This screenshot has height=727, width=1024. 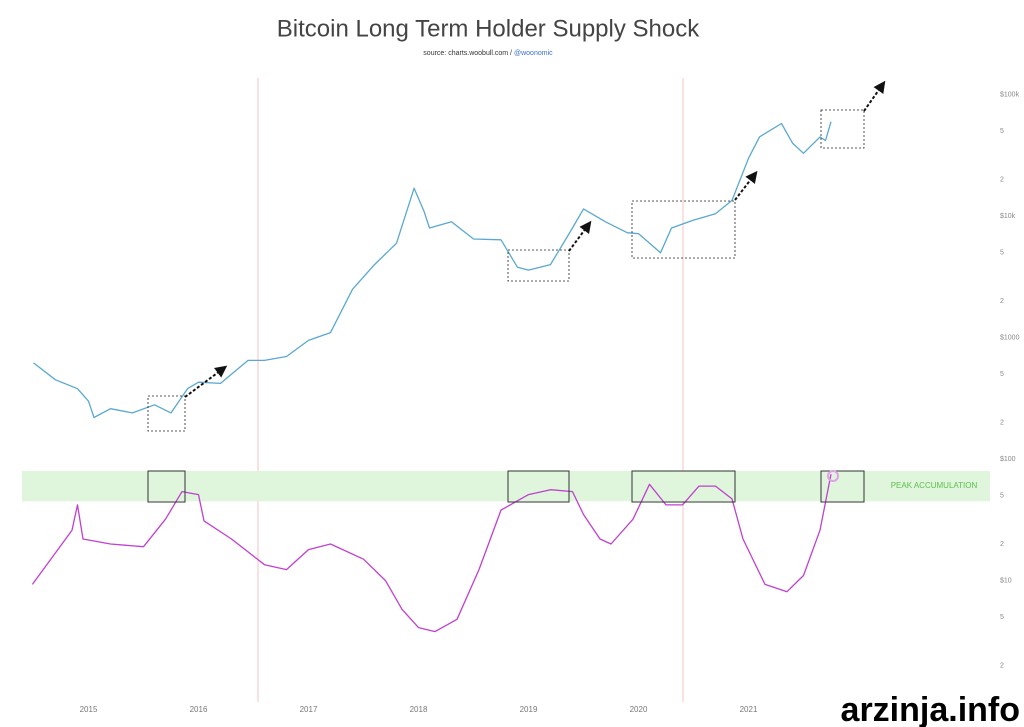 What do you see at coordinates (1010, 95) in the screenshot?
I see `y-tick-label: $100k` at bounding box center [1010, 95].